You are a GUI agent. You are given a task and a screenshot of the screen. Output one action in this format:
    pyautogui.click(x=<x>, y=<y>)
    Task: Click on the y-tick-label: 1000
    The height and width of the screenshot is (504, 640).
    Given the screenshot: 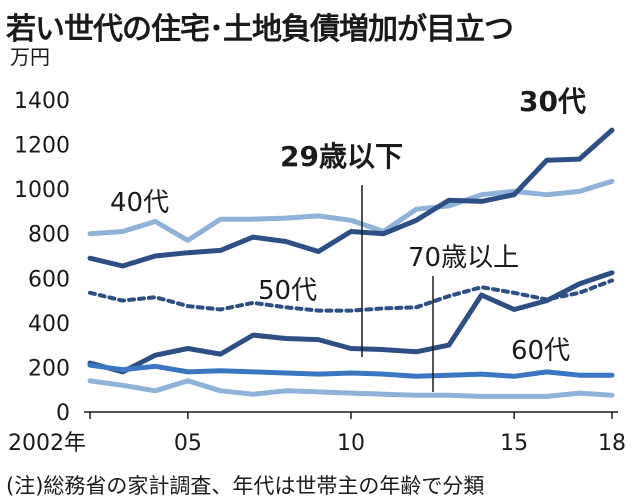 What is the action you would take?
    pyautogui.click(x=42, y=190)
    